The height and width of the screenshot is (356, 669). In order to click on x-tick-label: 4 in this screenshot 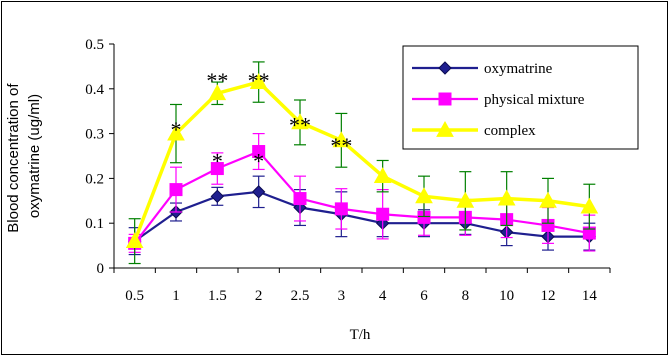, I will do `click(383, 296)`.